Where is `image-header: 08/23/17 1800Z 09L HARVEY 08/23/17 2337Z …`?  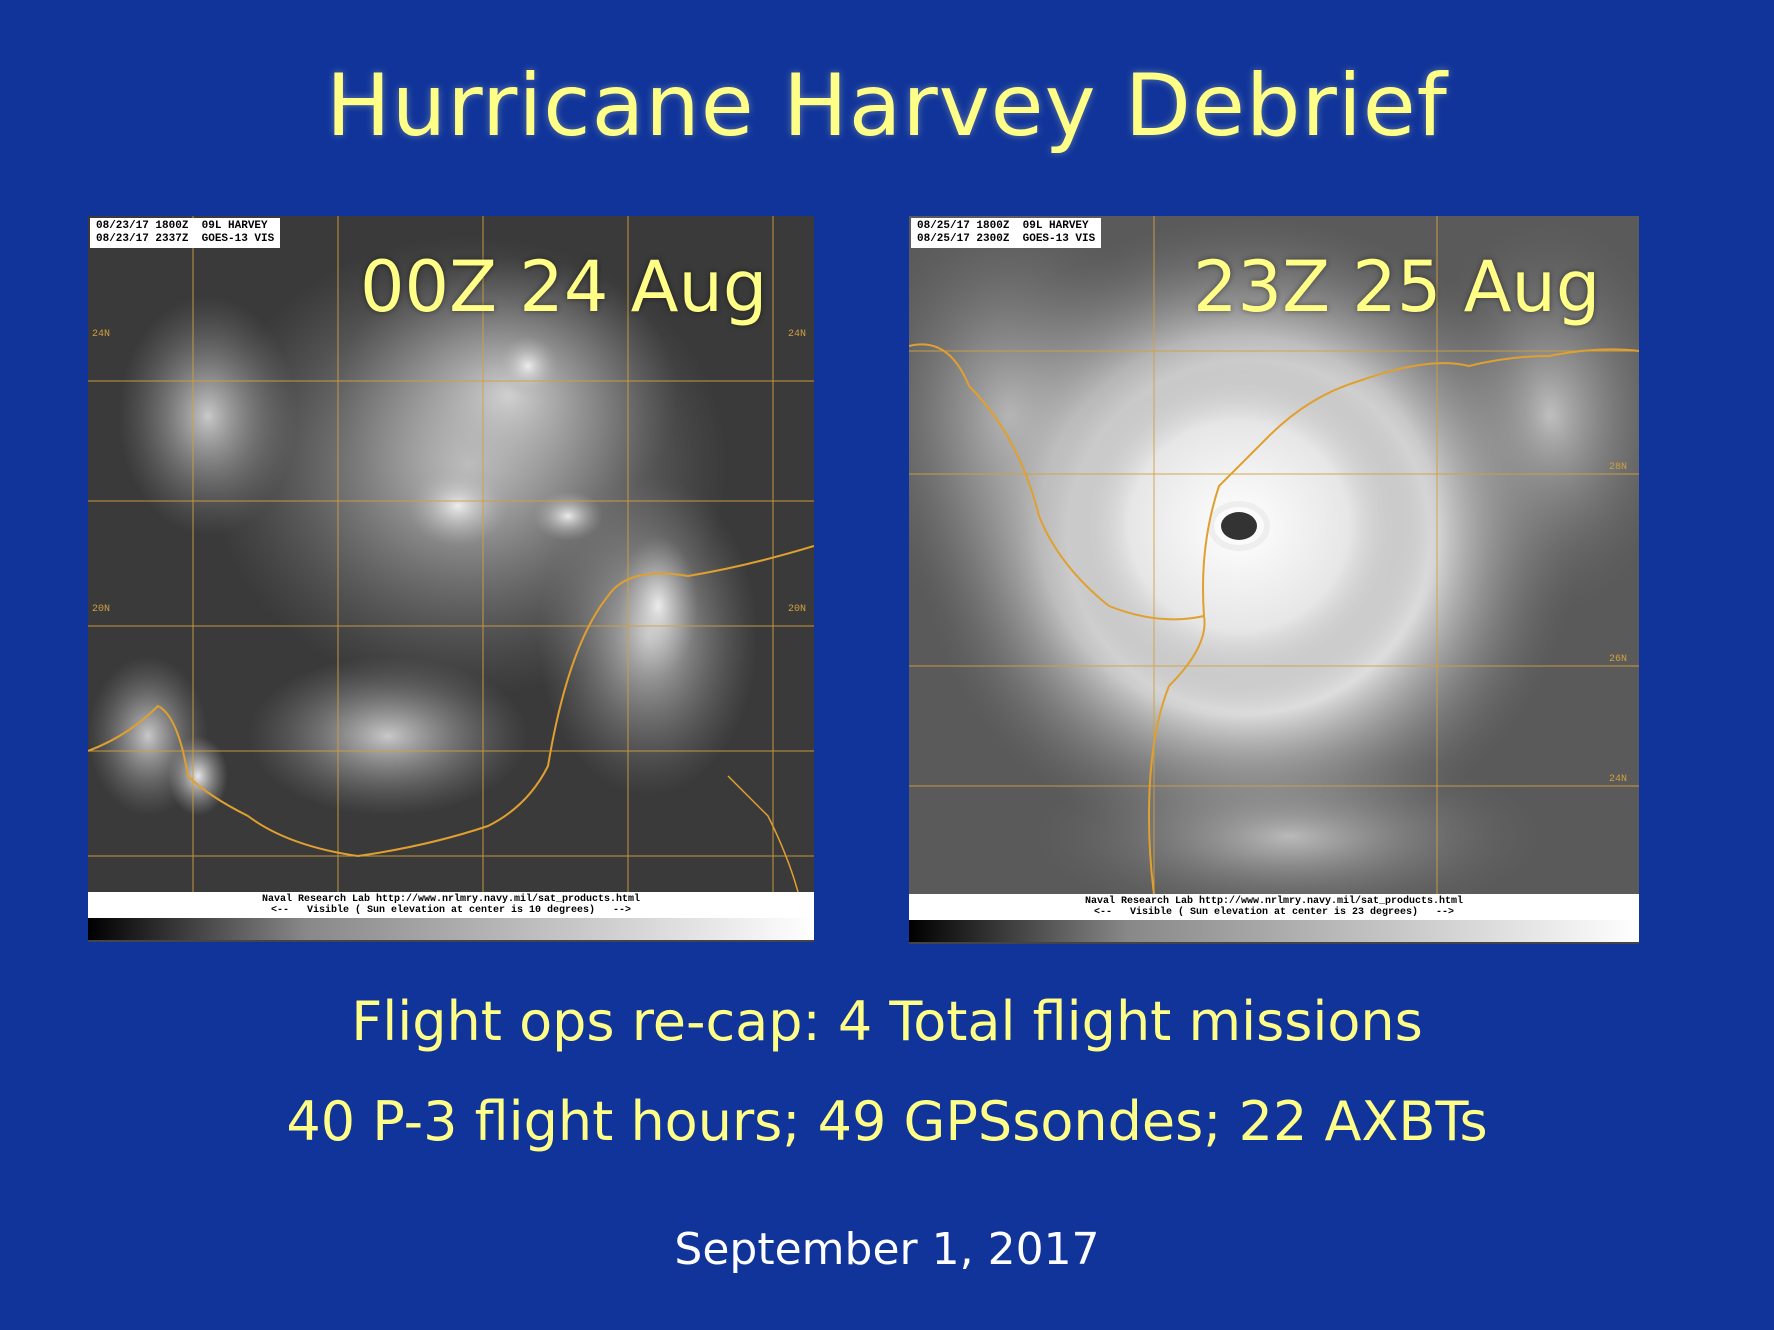 image-header: 08/23/17 1800Z 09L HARVEY 08/23/17 2337Z … is located at coordinates (185, 233).